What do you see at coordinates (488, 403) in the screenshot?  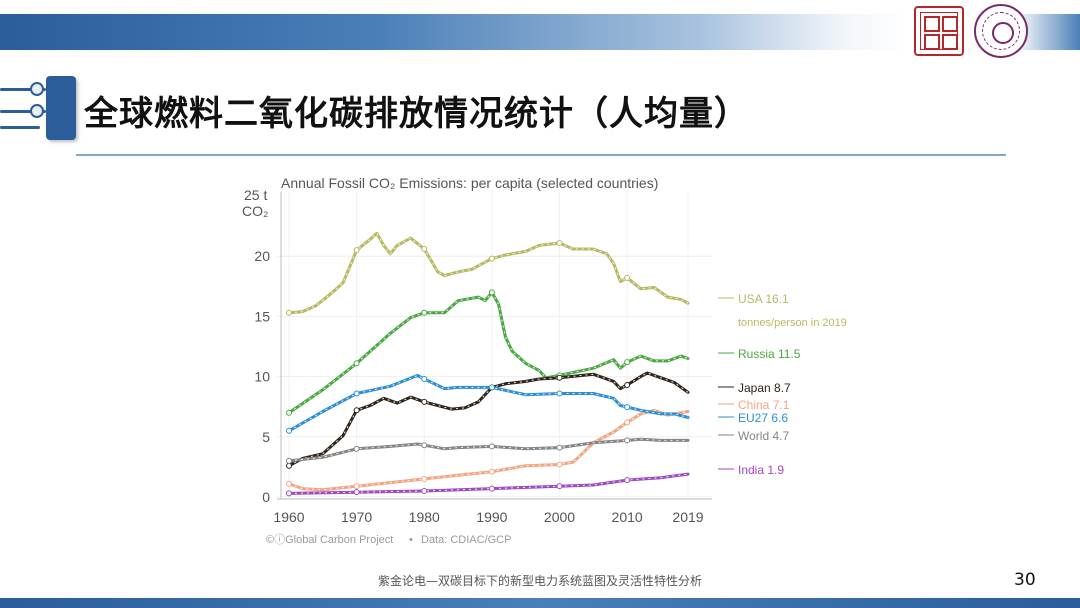 I see `series-line-highlight-eu27` at bounding box center [488, 403].